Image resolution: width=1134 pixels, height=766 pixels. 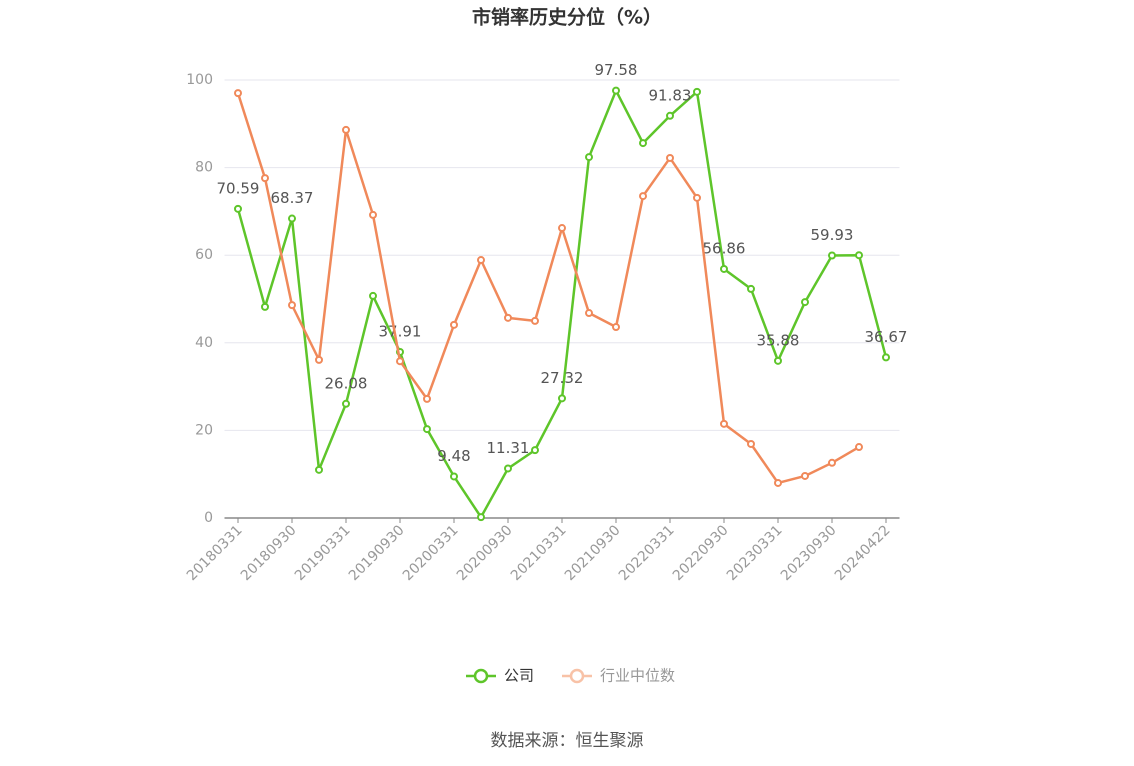 I want to click on x-tick-label: 20180331, so click(x=215, y=553).